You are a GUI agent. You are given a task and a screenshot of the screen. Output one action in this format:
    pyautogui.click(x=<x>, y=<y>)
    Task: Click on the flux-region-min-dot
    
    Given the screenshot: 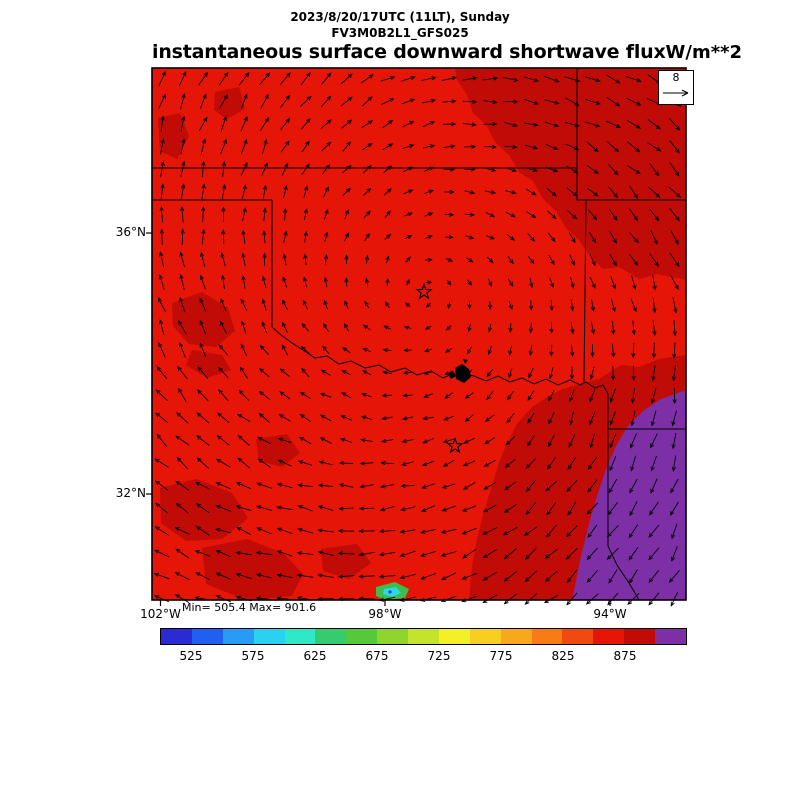 What is the action you would take?
    pyautogui.click(x=390, y=592)
    